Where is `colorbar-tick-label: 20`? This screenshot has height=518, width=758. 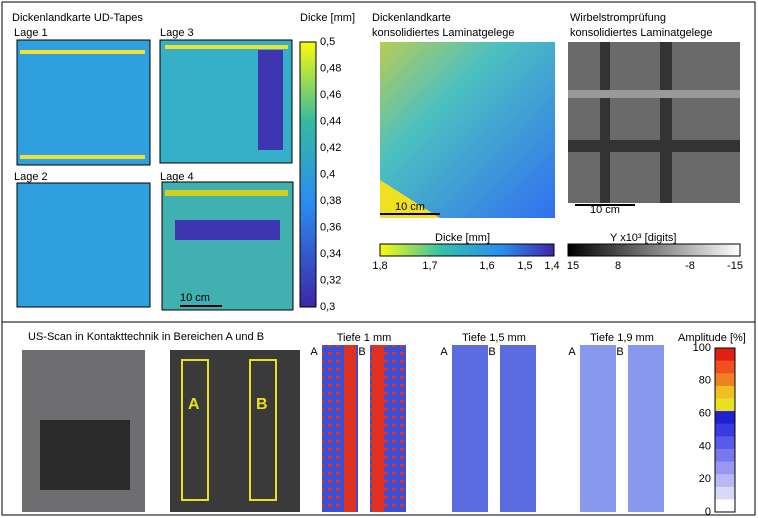
colorbar-tick-label: 20 is located at coordinates (705, 479).